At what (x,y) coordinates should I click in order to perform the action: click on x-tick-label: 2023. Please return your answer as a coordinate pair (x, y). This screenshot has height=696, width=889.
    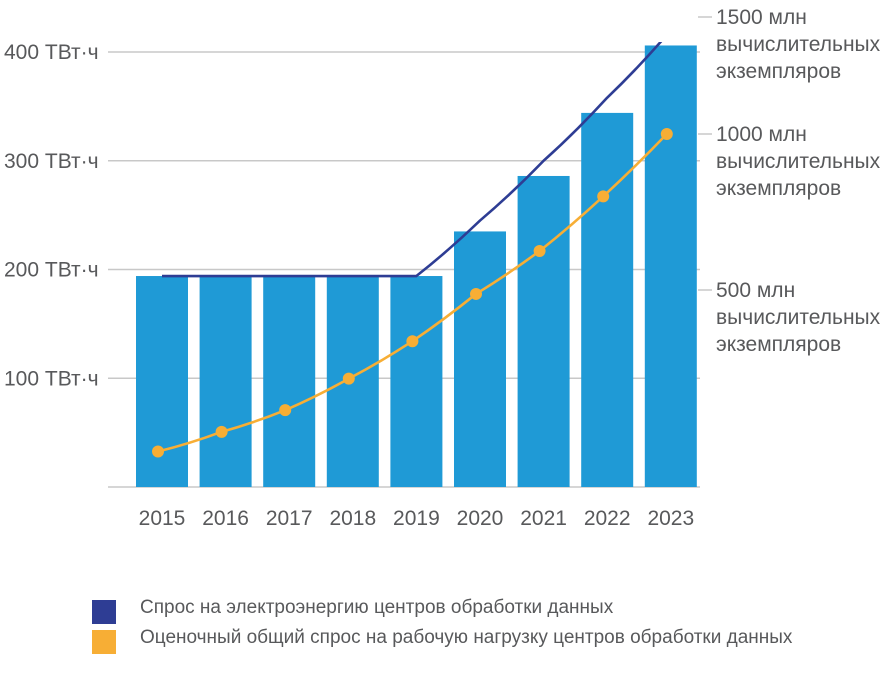
    Looking at the image, I should click on (670, 518).